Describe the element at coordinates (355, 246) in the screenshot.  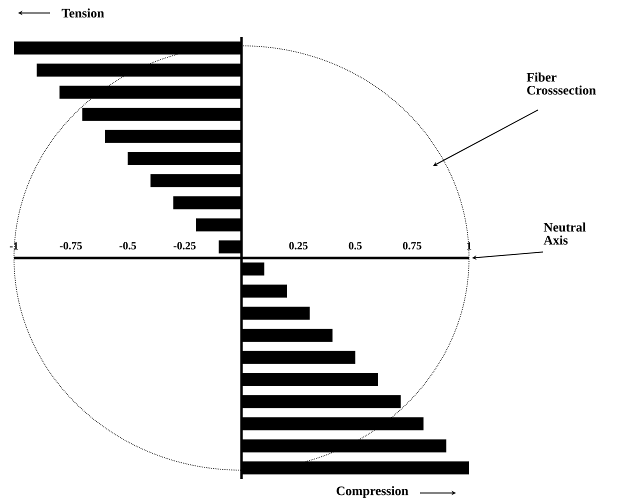
I see `x-tick-label: 0.5` at that location.